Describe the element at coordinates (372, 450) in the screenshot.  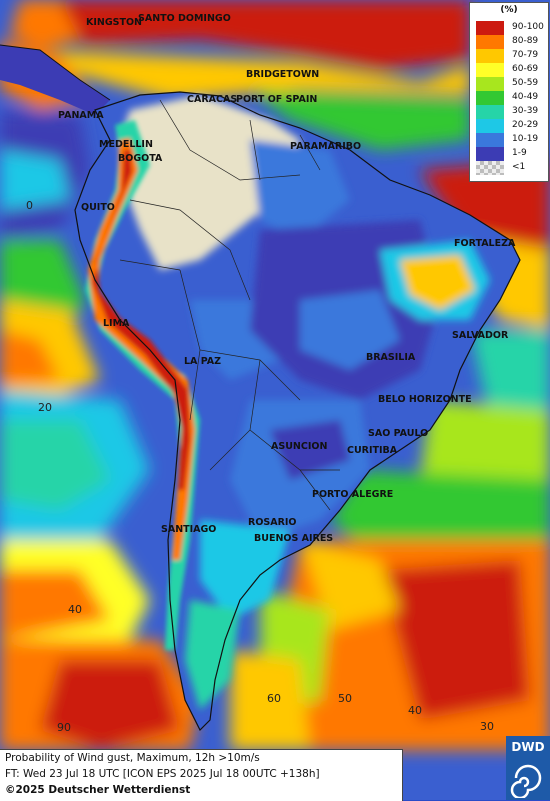
I see `city-curitiba: CURITIBA` at that location.